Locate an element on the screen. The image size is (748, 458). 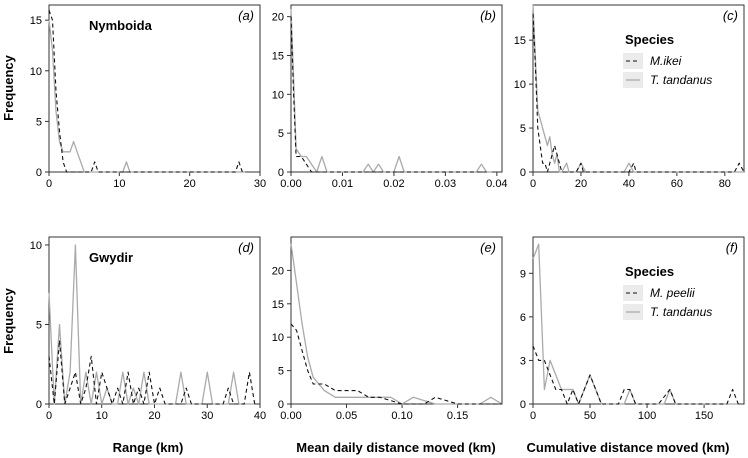
panel-d-xtick-label: 40 is located at coordinates (260, 416).